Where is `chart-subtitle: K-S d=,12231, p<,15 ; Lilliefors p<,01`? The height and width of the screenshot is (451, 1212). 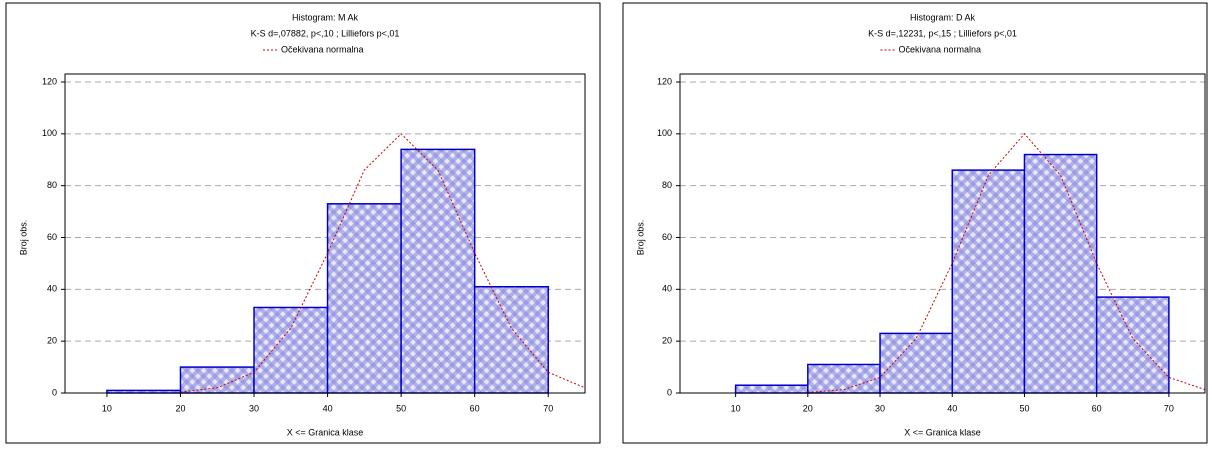 chart-subtitle: K-S d=,12231, p<,15 ; Lilliefors p<,01 is located at coordinates (942, 33).